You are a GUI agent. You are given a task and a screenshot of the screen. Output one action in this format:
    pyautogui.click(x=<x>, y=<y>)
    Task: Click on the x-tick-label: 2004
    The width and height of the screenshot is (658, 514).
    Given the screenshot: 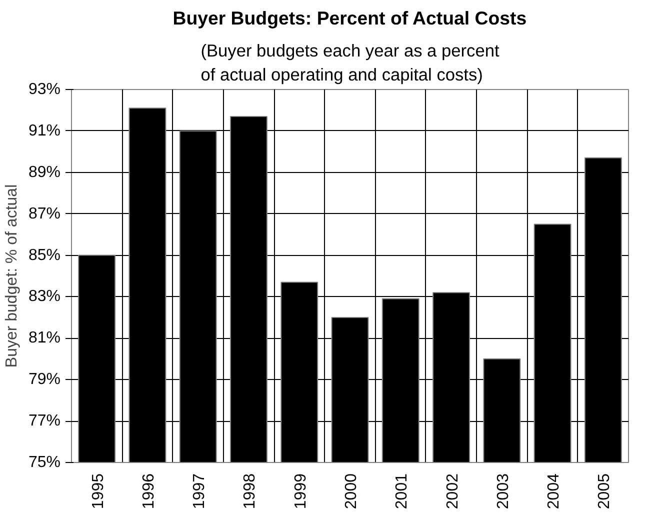 What is the action you would take?
    pyautogui.click(x=554, y=491)
    